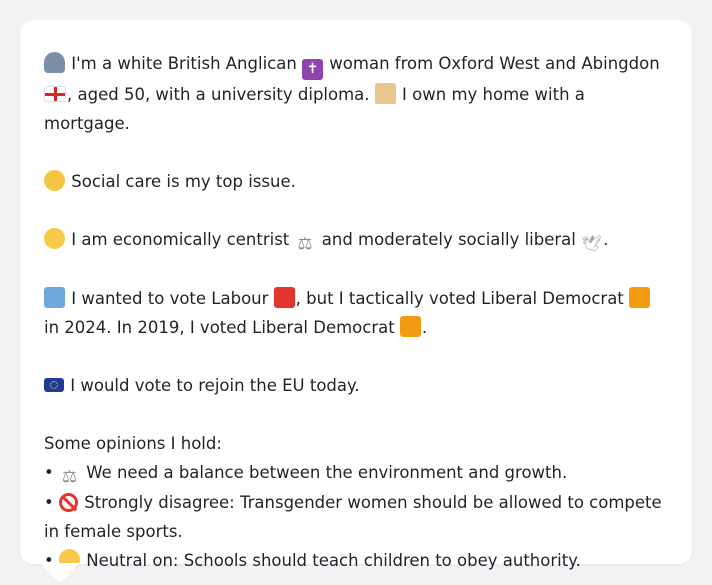 This screenshot has height=585, width=712. I want to click on intro-text-1: I'm a white British Anglican, so click(184, 63).